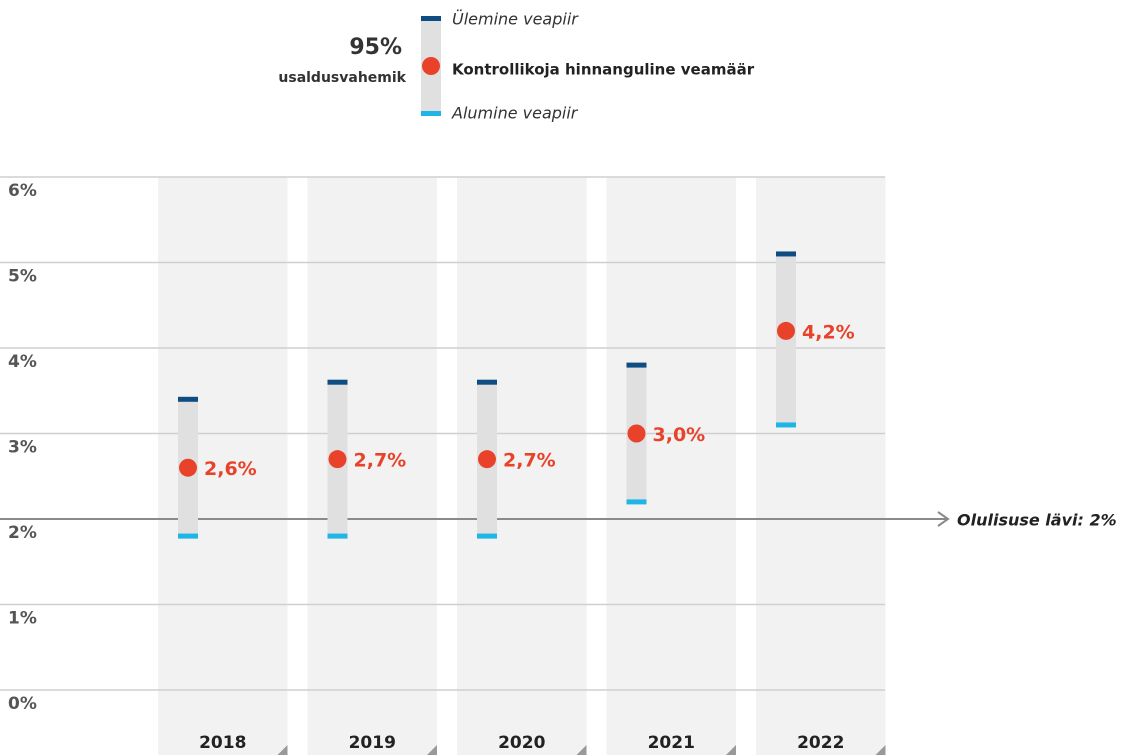 The width and height of the screenshot is (1137, 755). What do you see at coordinates (342, 78) in the screenshot?
I see `legend-subtitle: usaldusvahemik` at bounding box center [342, 78].